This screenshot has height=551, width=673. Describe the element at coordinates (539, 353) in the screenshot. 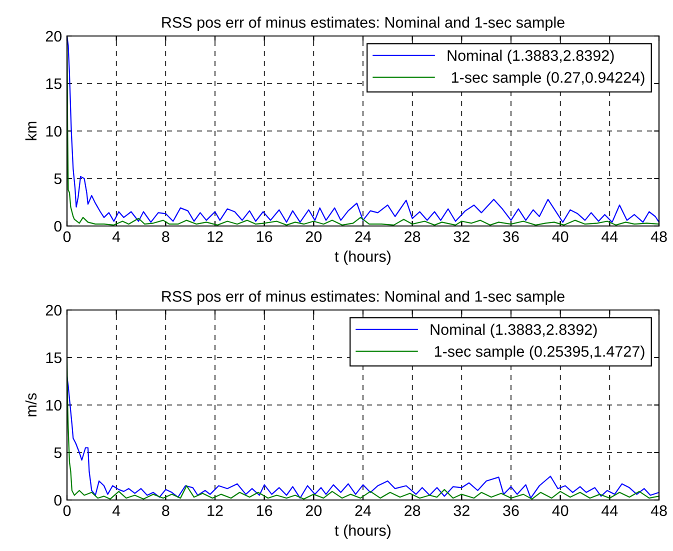

I see `legend-label: 1-sec sample (0.25395,1.4727)` at that location.